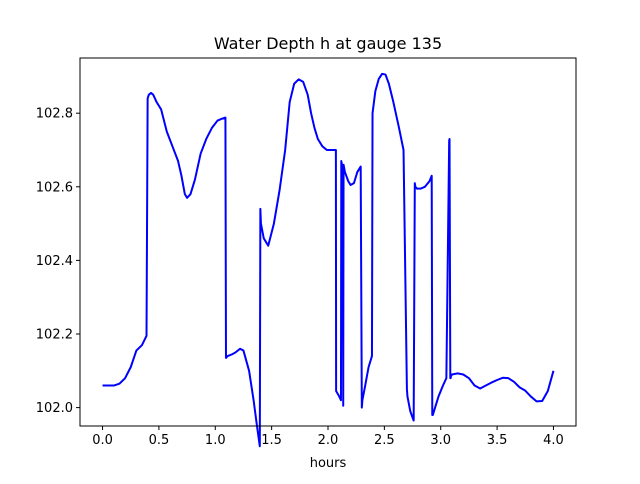  Describe the element at coordinates (497, 440) in the screenshot. I see `x-tick-label: 3.5` at that location.